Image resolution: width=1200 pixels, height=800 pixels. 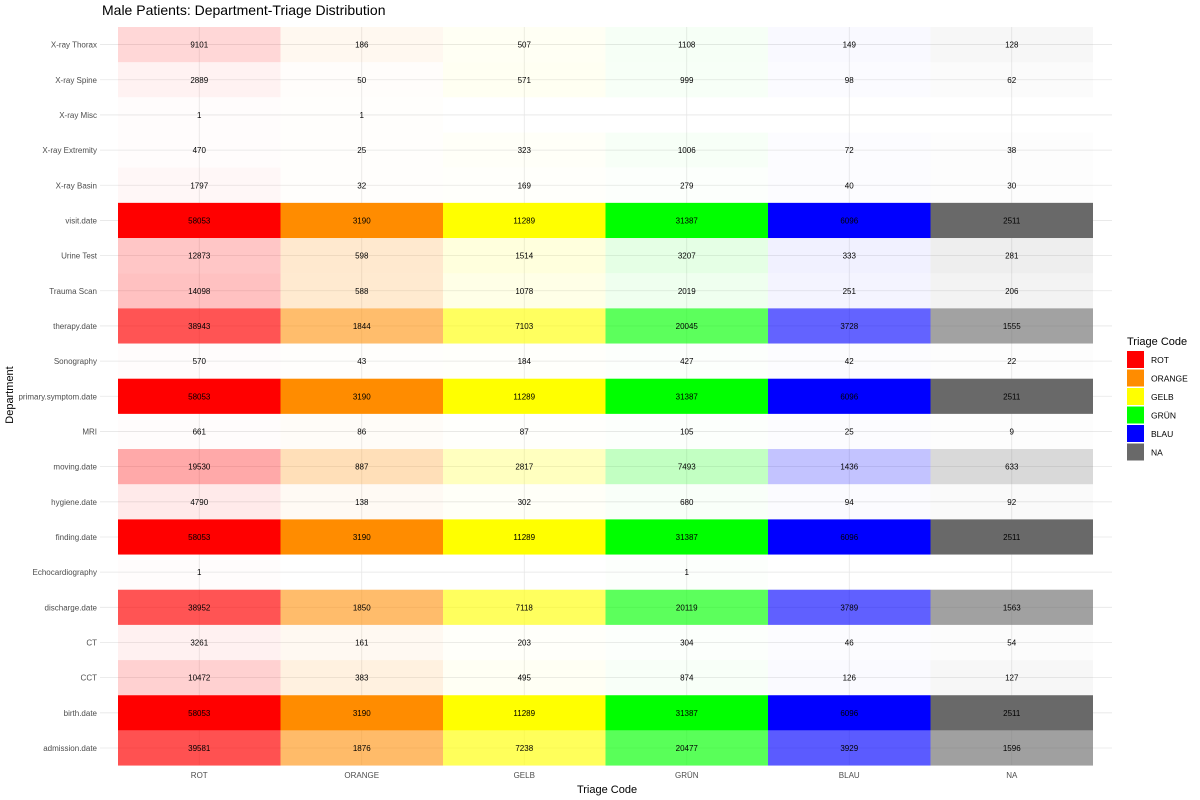 What do you see at coordinates (1160, 360) in the screenshot?
I see `legend-label: ROT` at bounding box center [1160, 360].